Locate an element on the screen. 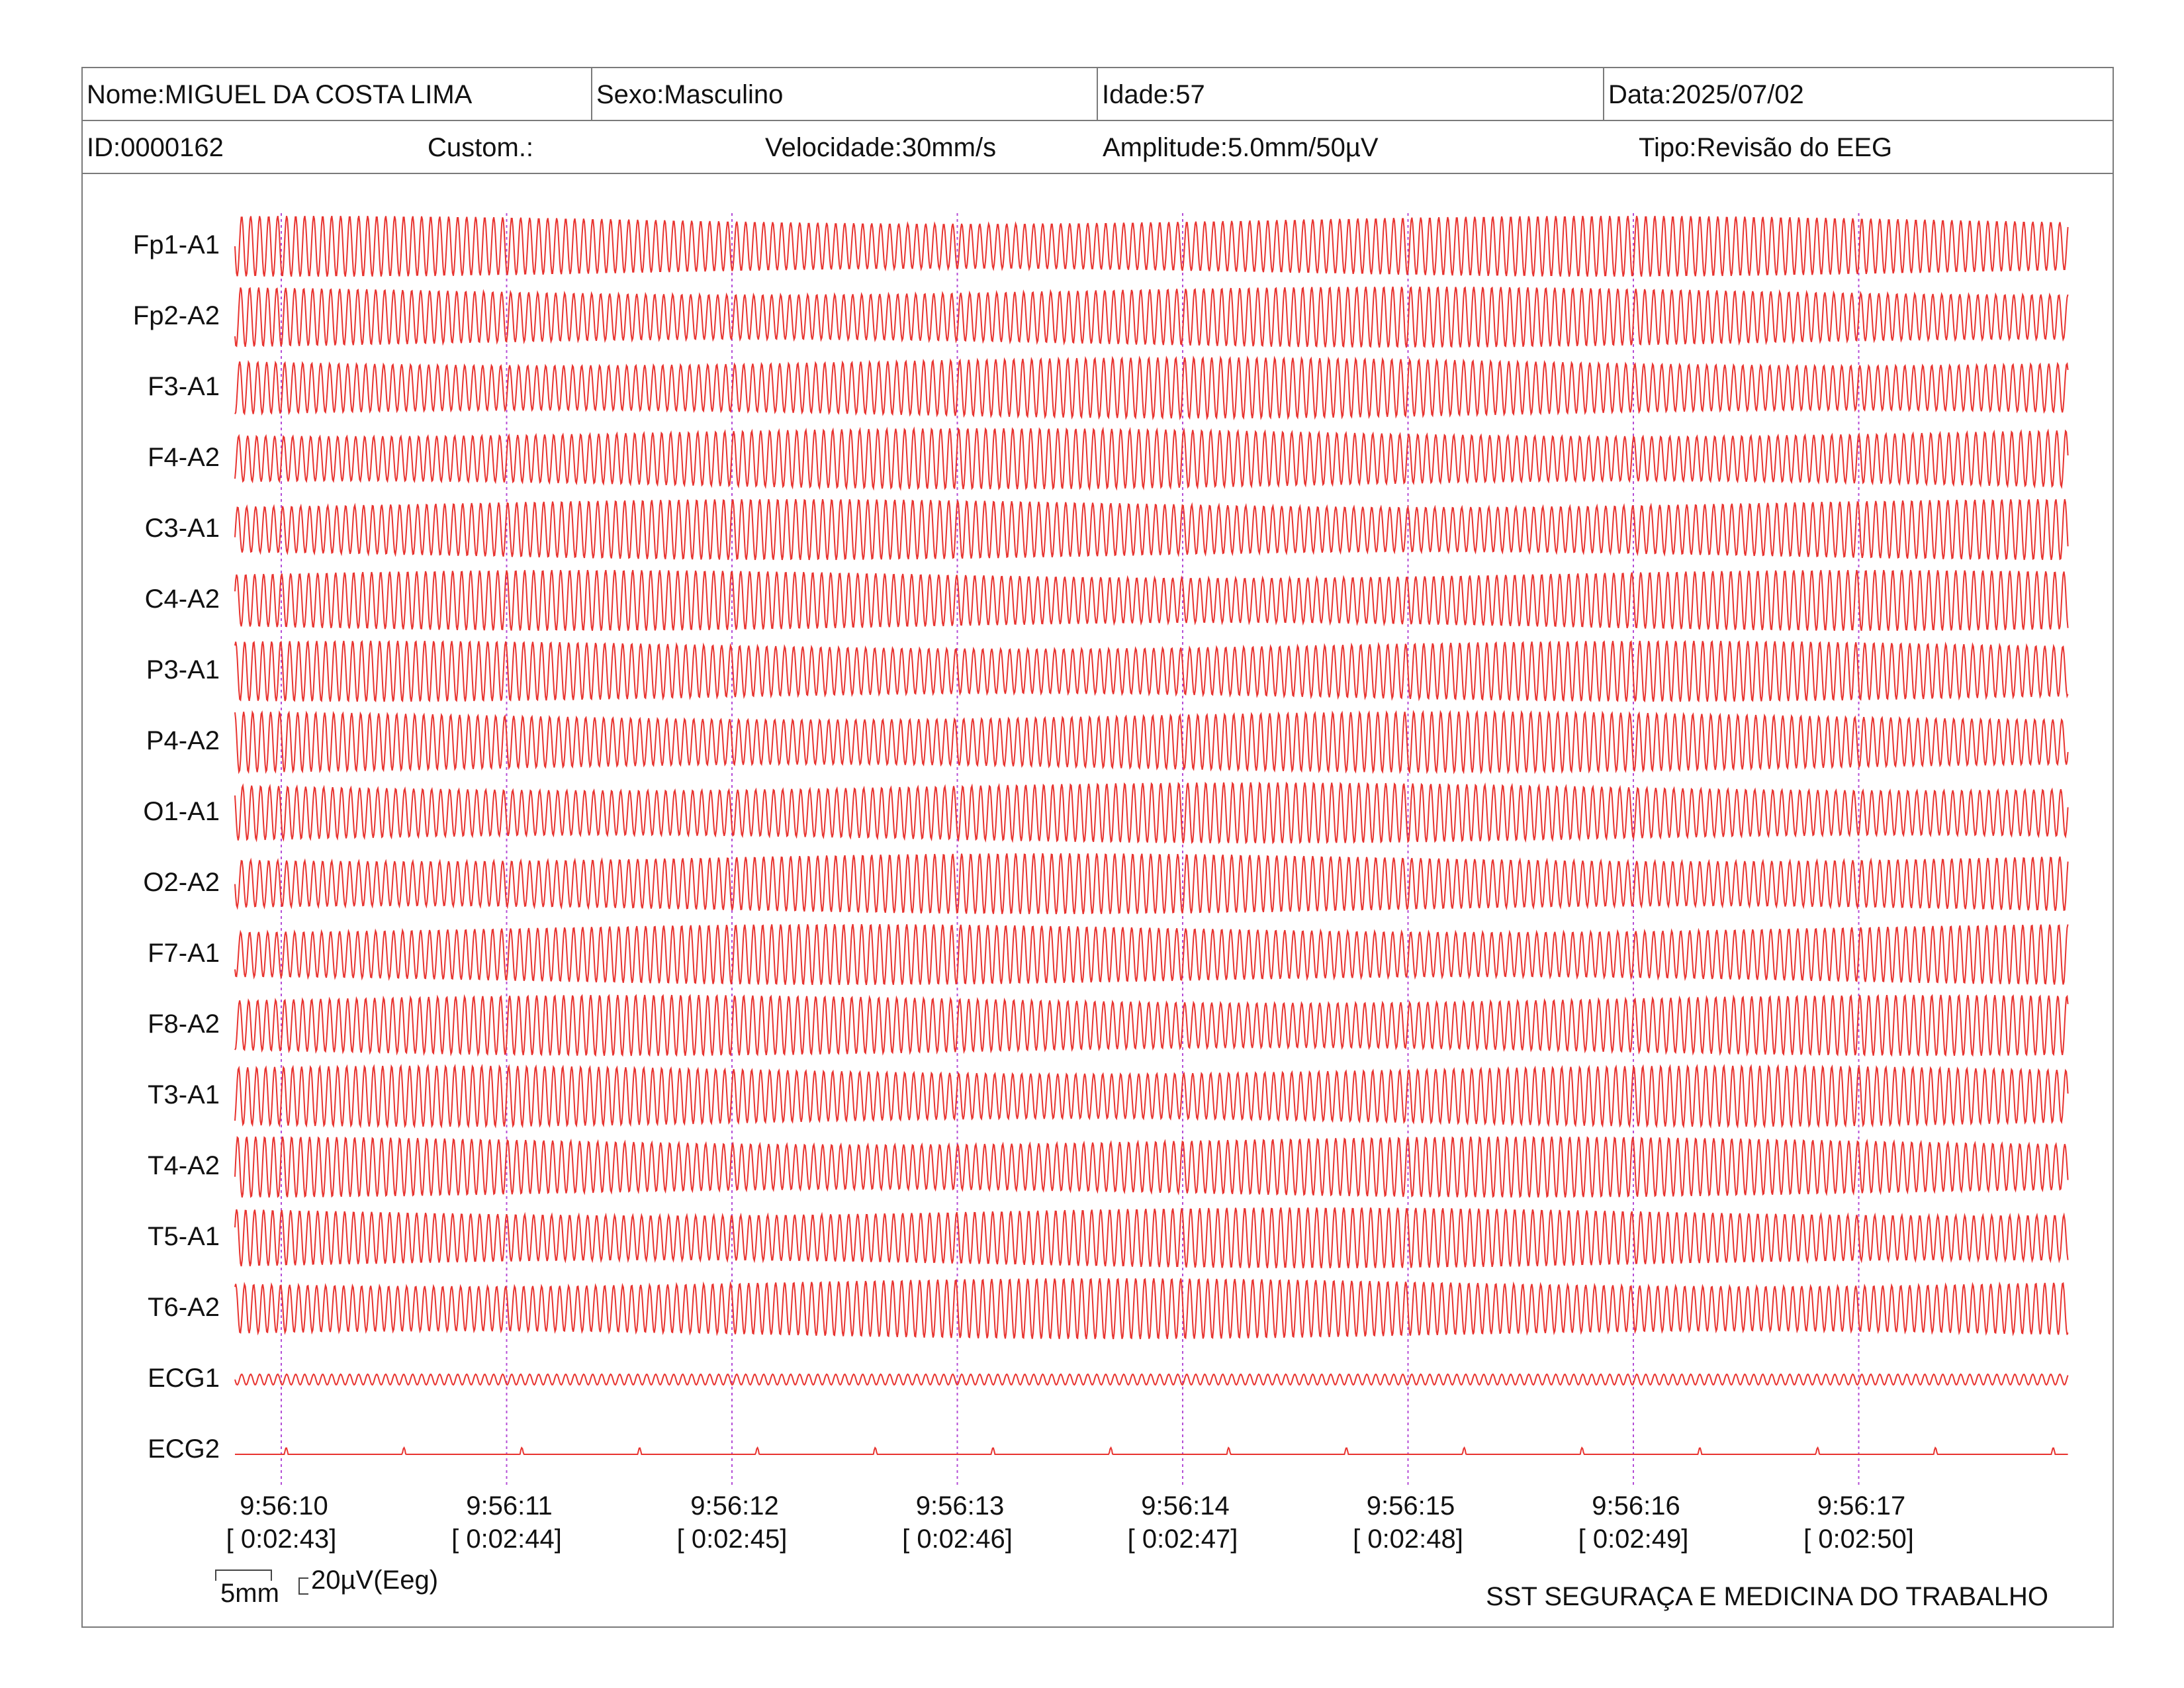 Image resolution: width=2184 pixels, height=1688 pixels. exam-date: Data:2025/07/02 is located at coordinates (1858, 94).